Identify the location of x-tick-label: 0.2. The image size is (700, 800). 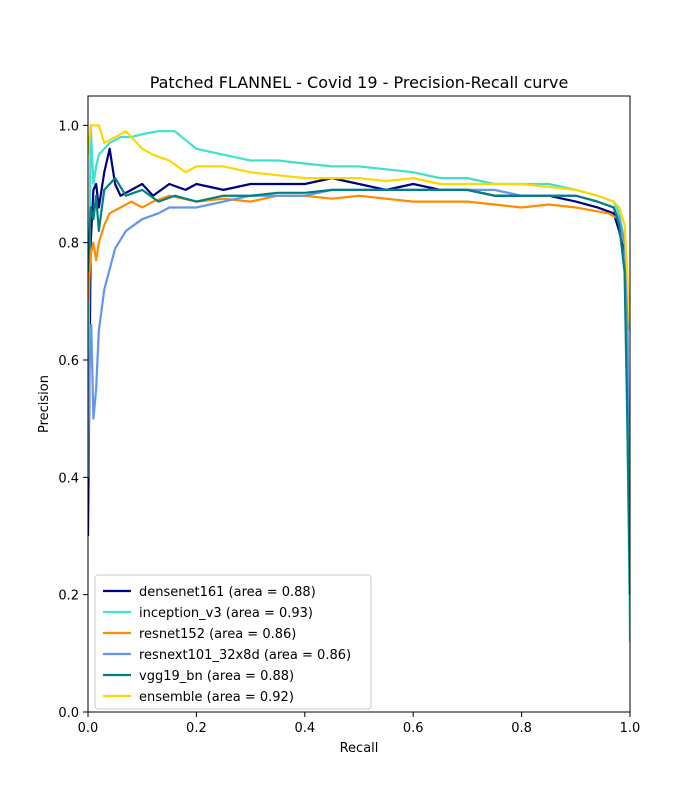
(196, 728).